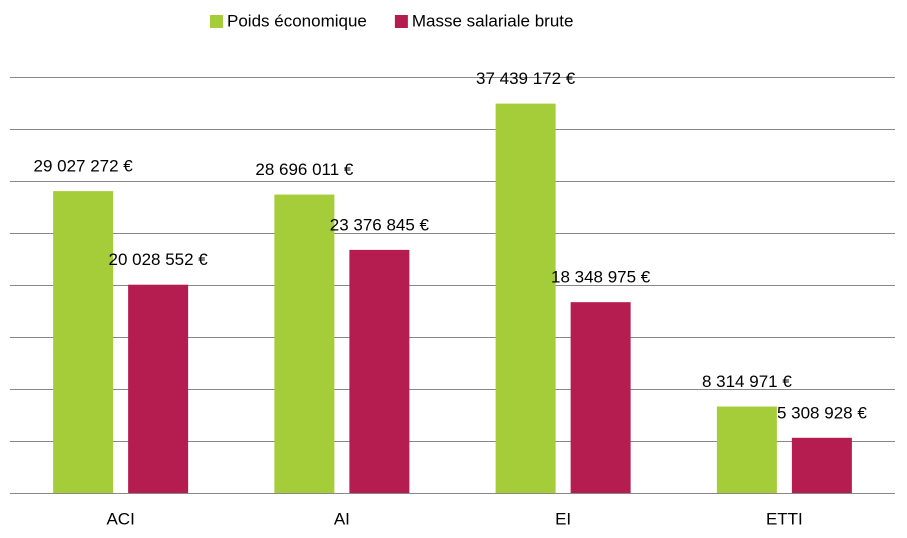  I want to click on data-label: 18 348 975 €, so click(601, 277).